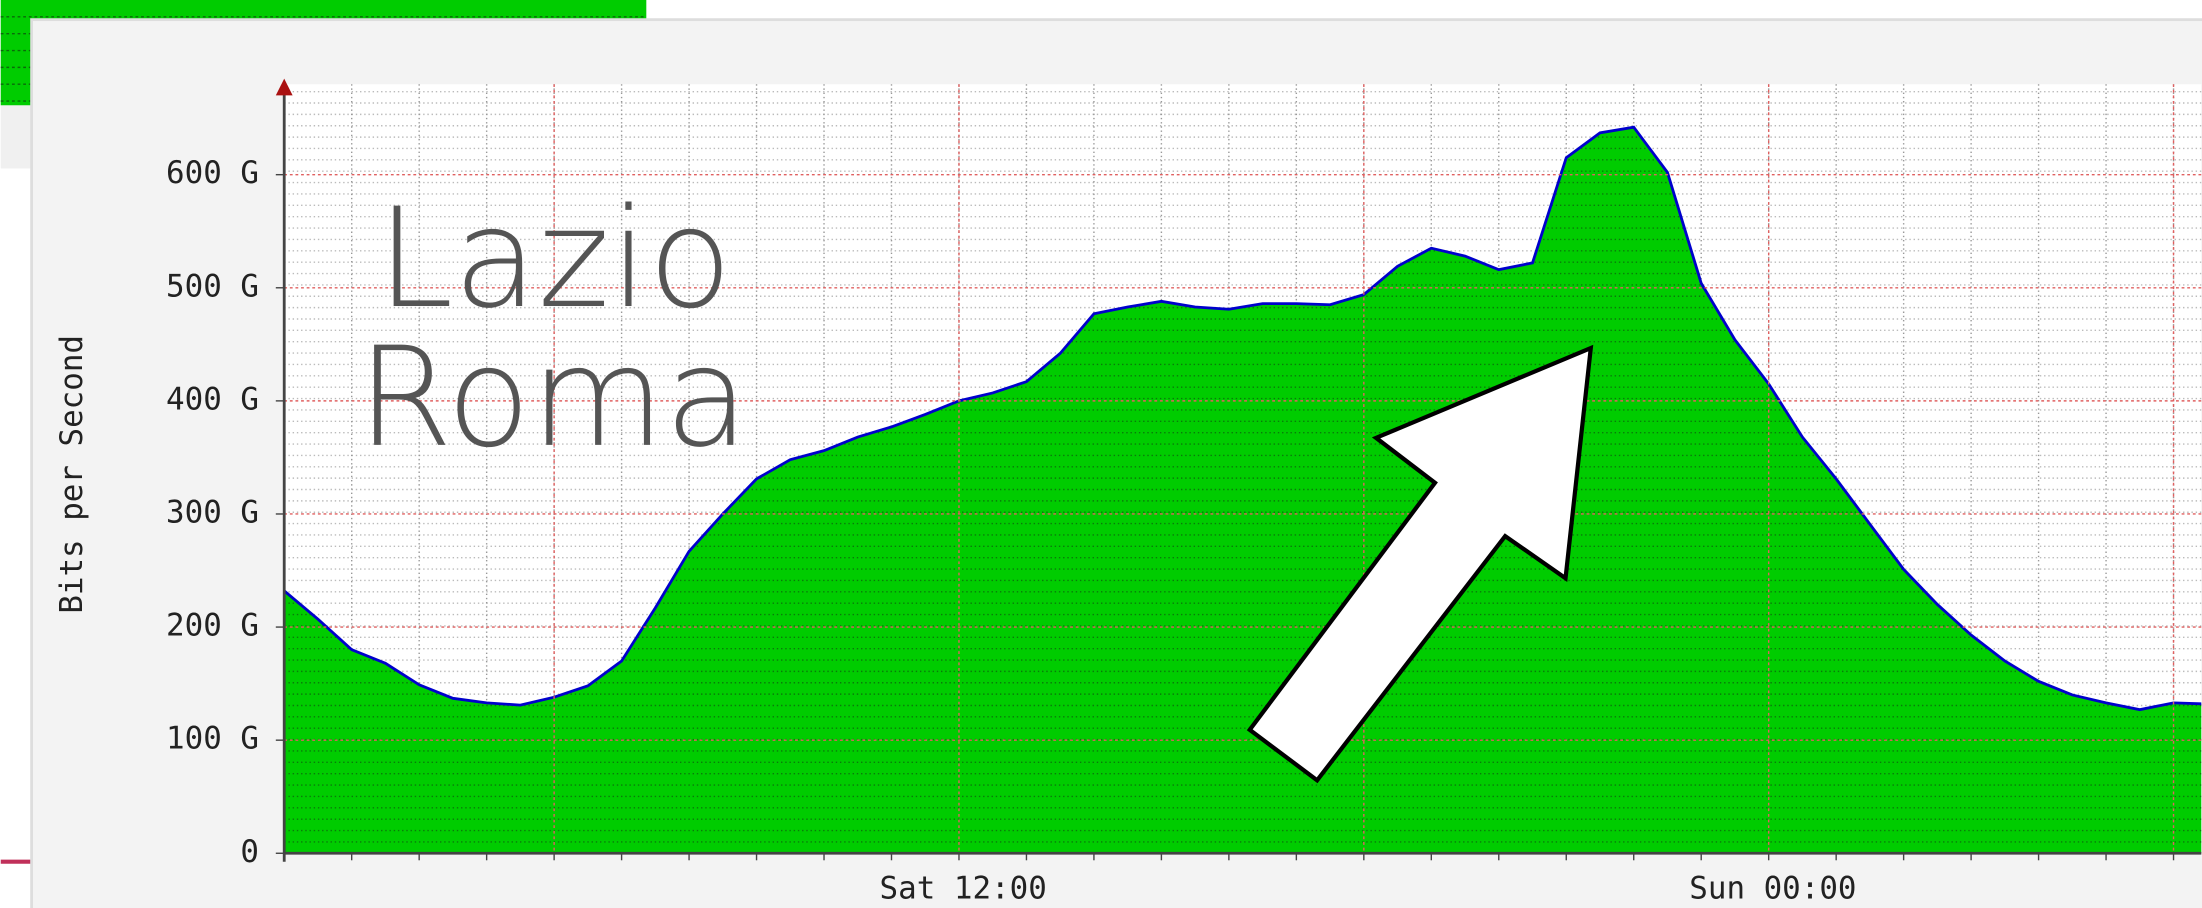 The height and width of the screenshot is (908, 2202). I want to click on y-axis-label: Bits per Second, so click(72, 474).